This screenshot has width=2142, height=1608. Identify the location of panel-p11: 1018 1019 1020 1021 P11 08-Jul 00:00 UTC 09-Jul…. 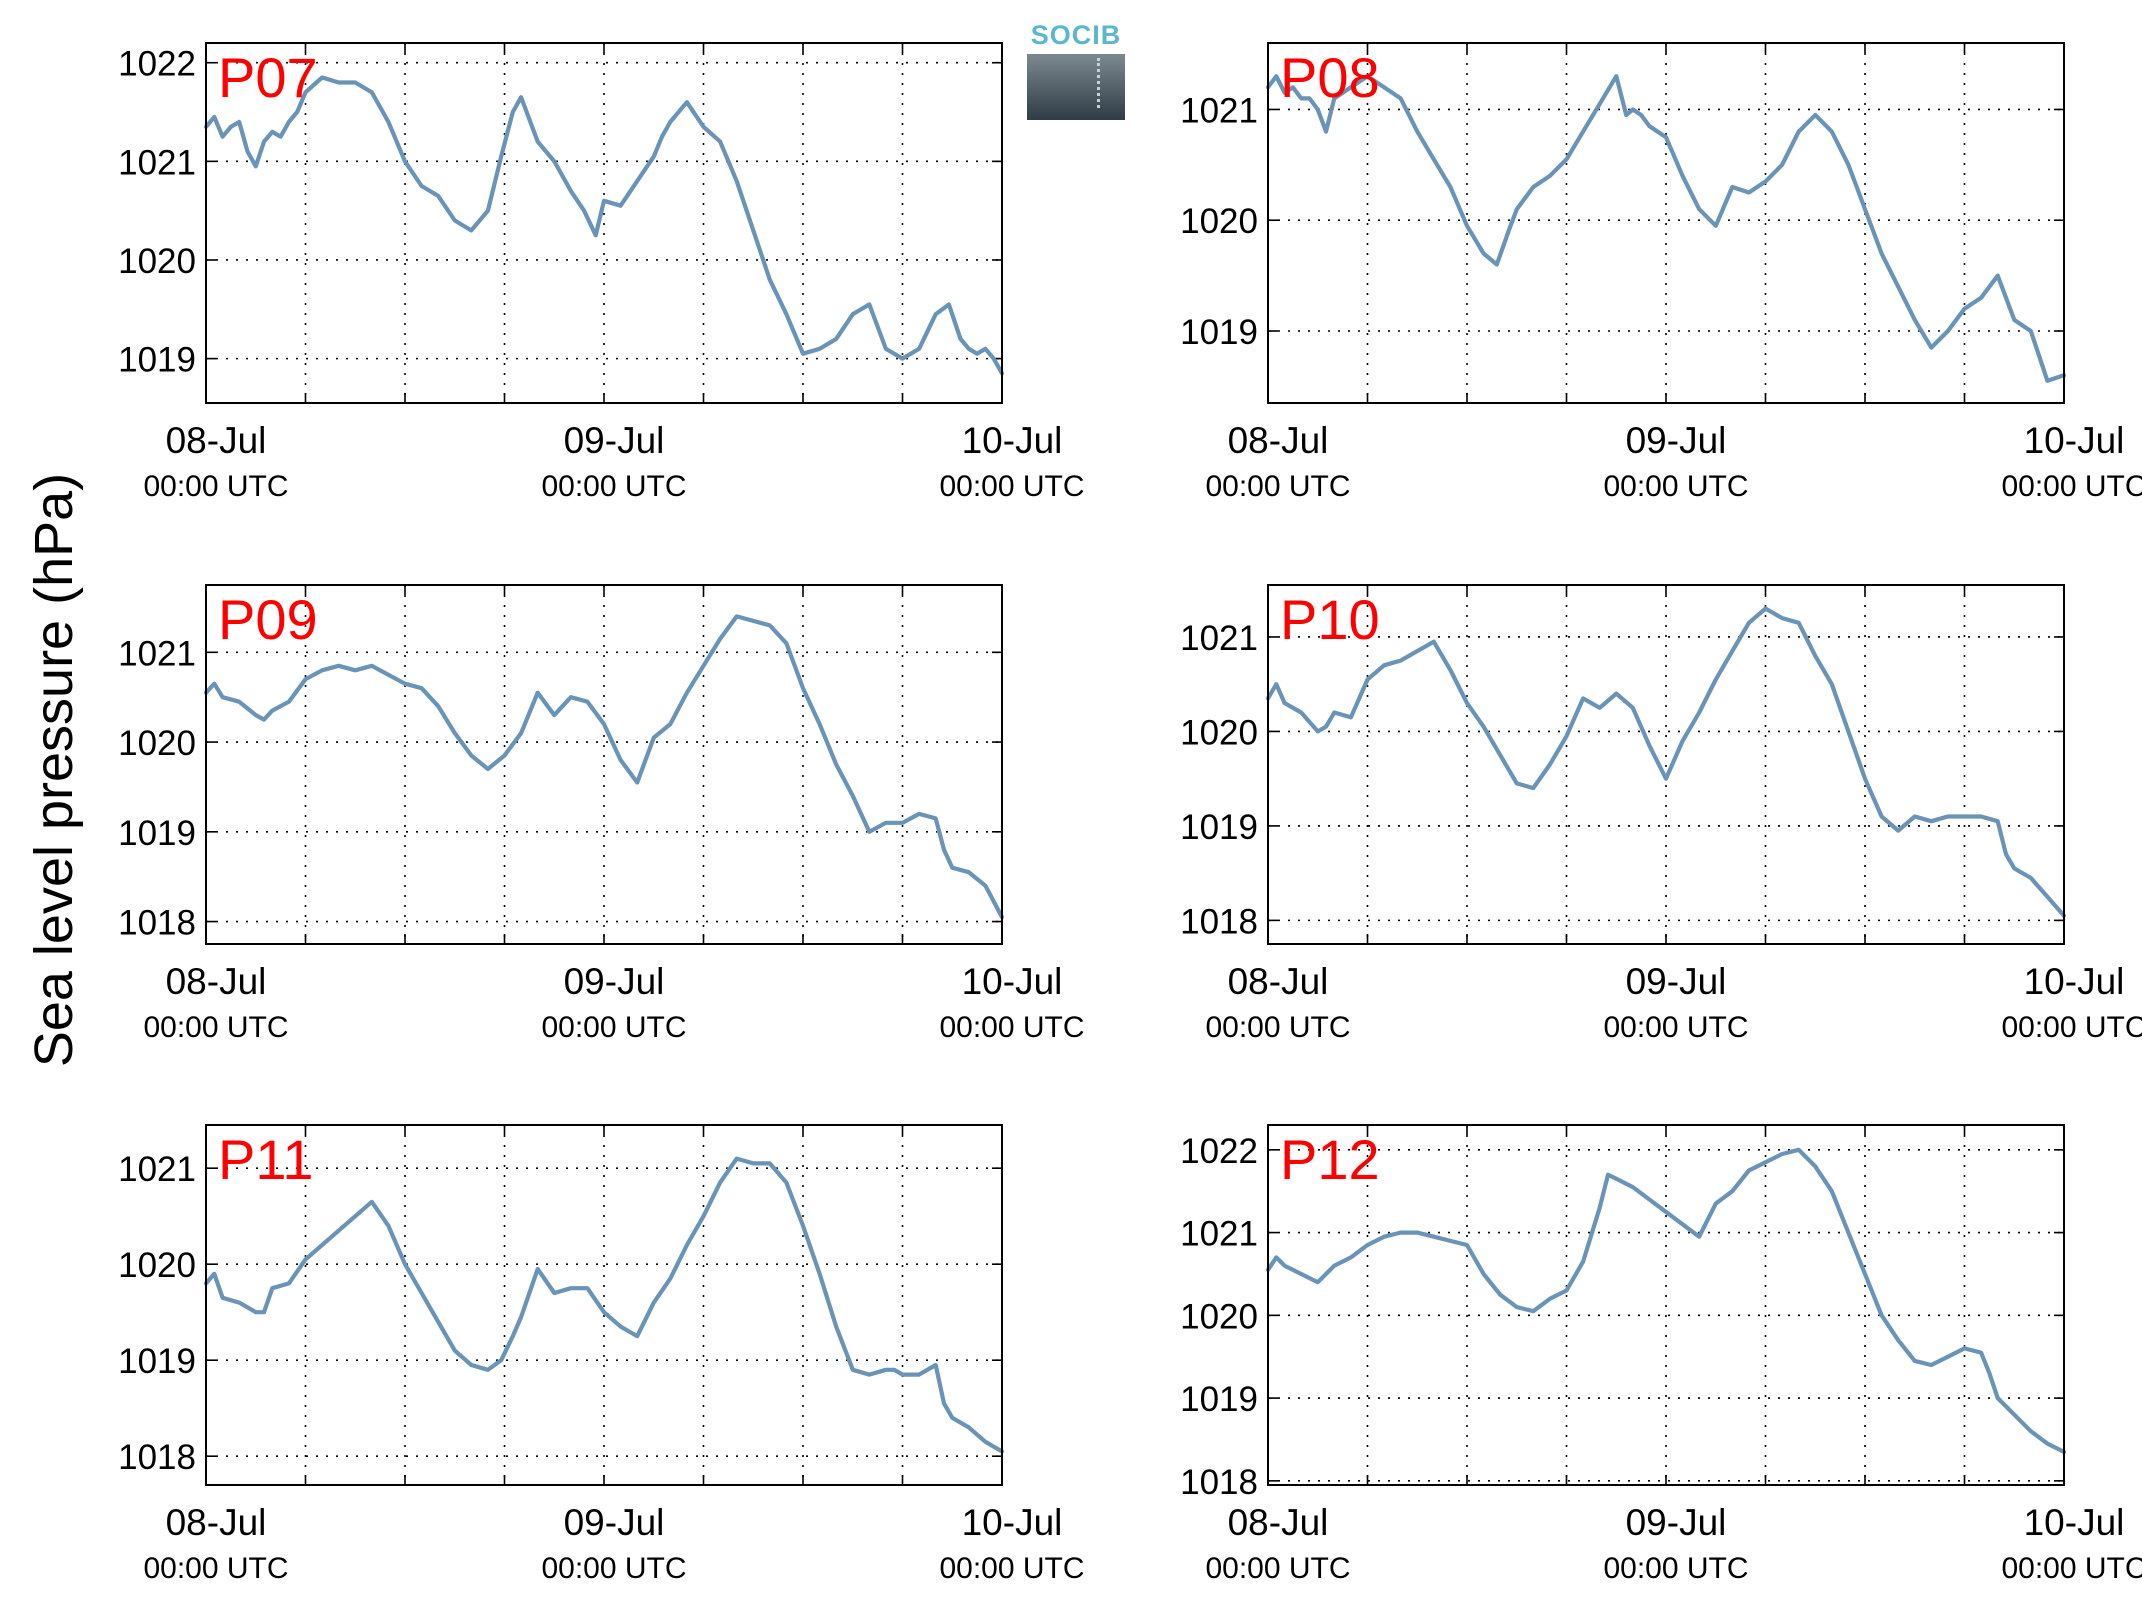
(601, 1354).